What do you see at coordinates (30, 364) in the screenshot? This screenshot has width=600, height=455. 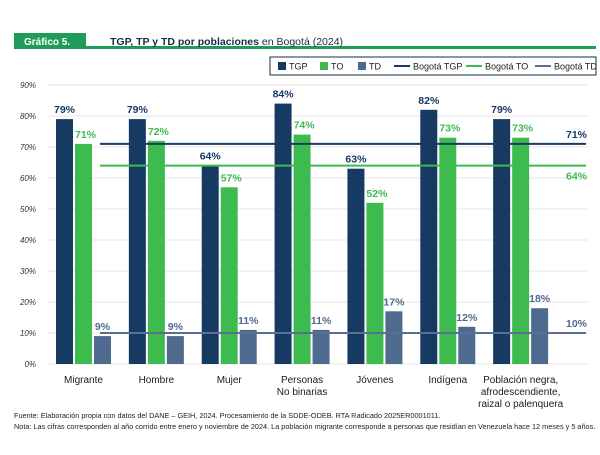 I see `y-tick-label: 0%` at bounding box center [30, 364].